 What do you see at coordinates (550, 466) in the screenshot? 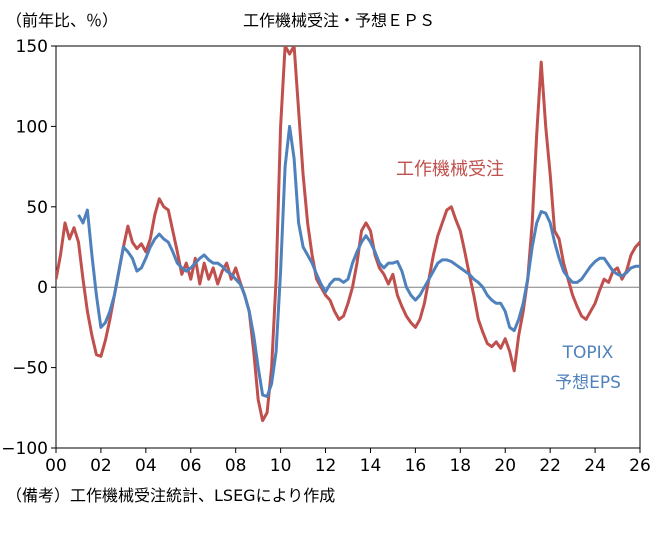
I see `x-tick-label: 22` at bounding box center [550, 466].